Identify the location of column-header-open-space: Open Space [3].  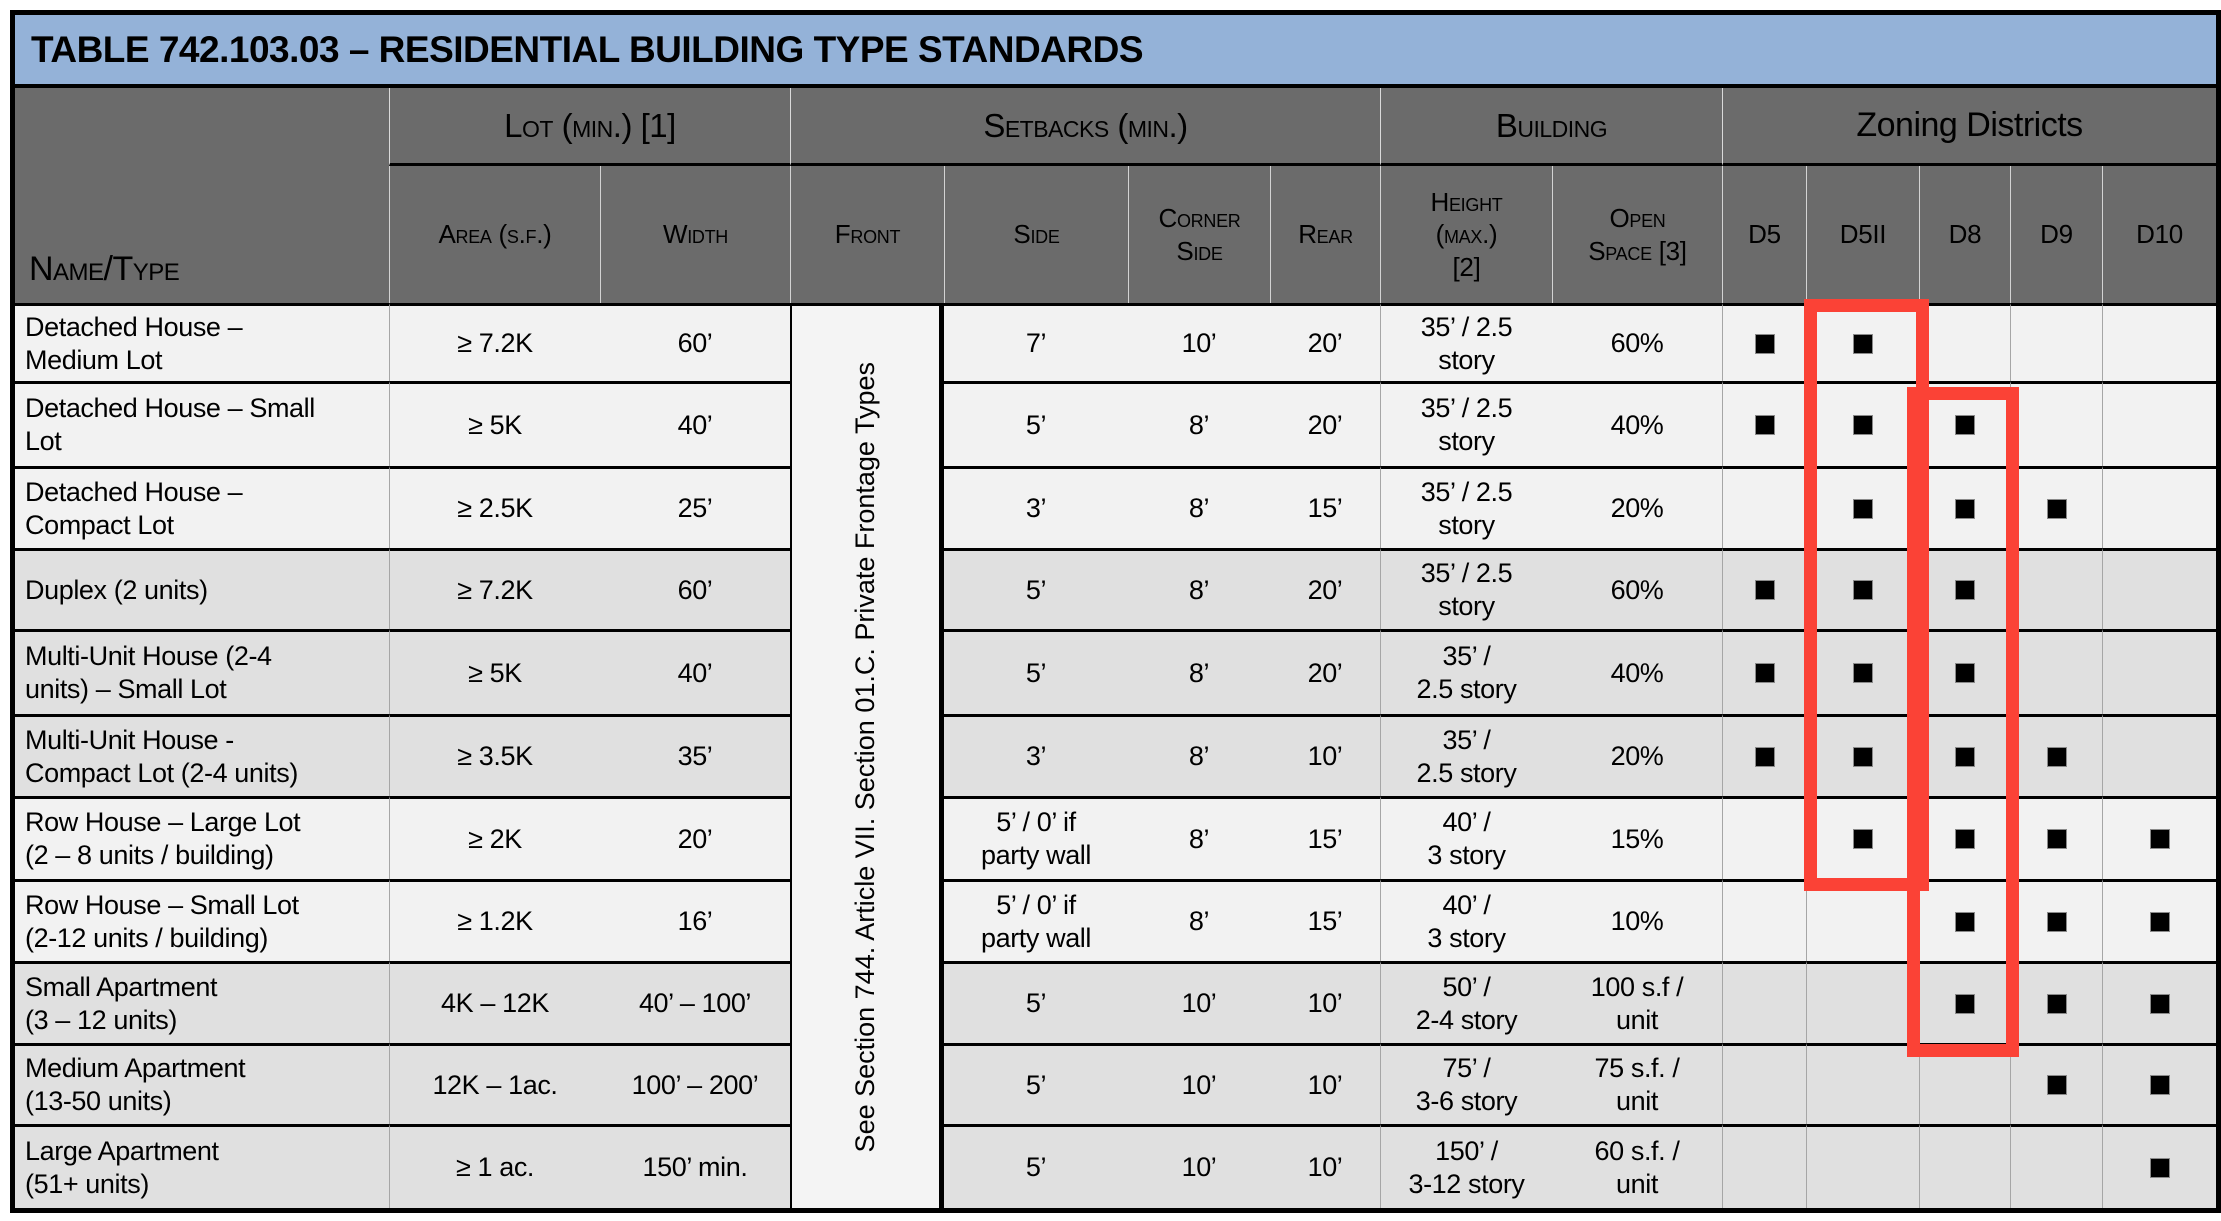
(1637, 234).